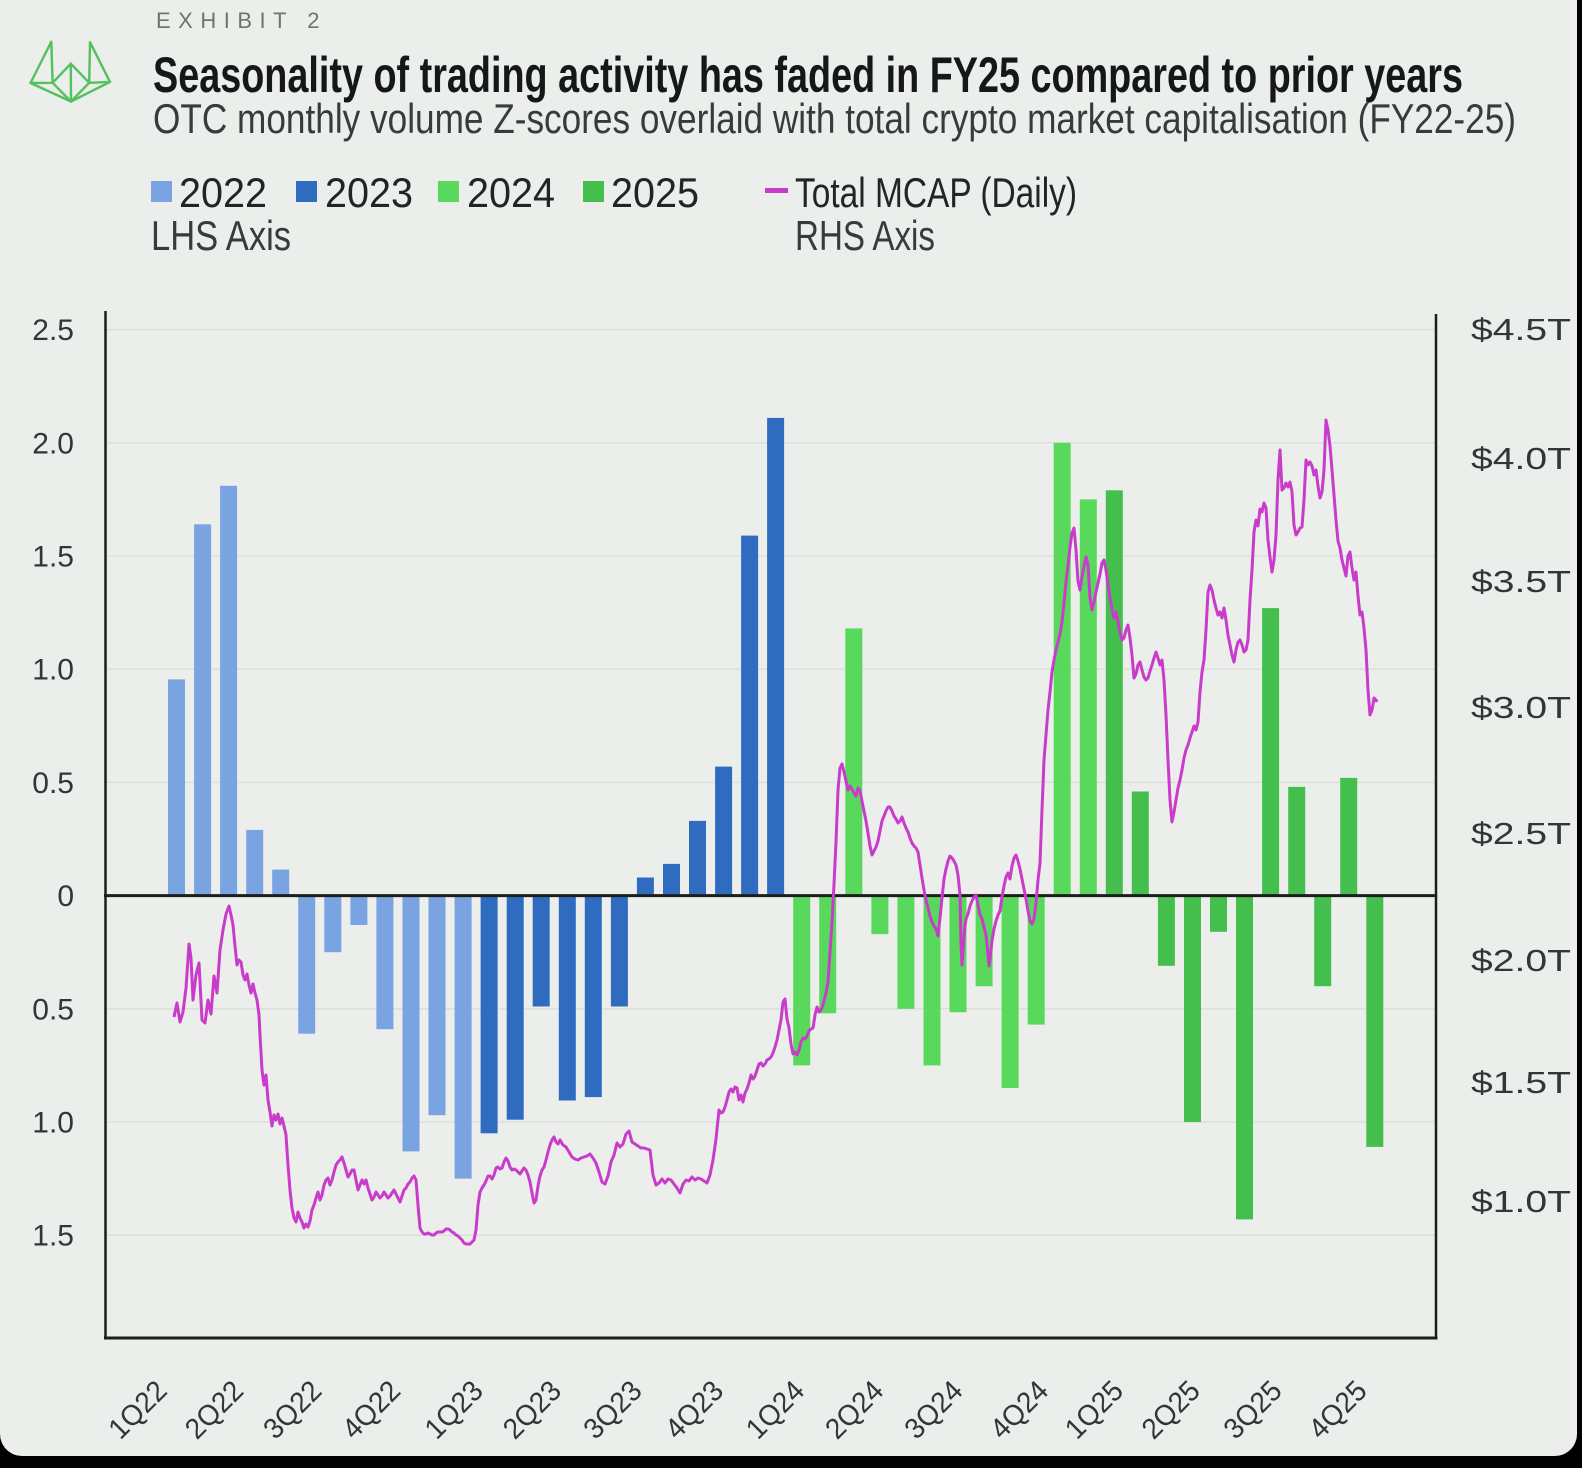  I want to click on svg-text: 2Q25, so click(1171, 1410).